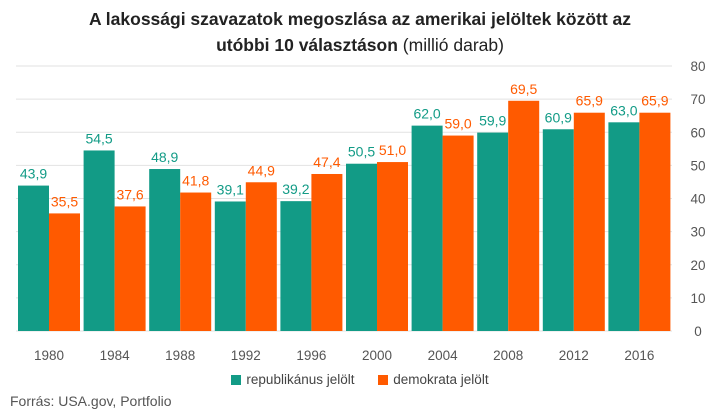 The image size is (720, 418). What do you see at coordinates (295, 189) in the screenshot?
I see `data-label: 39,2` at bounding box center [295, 189].